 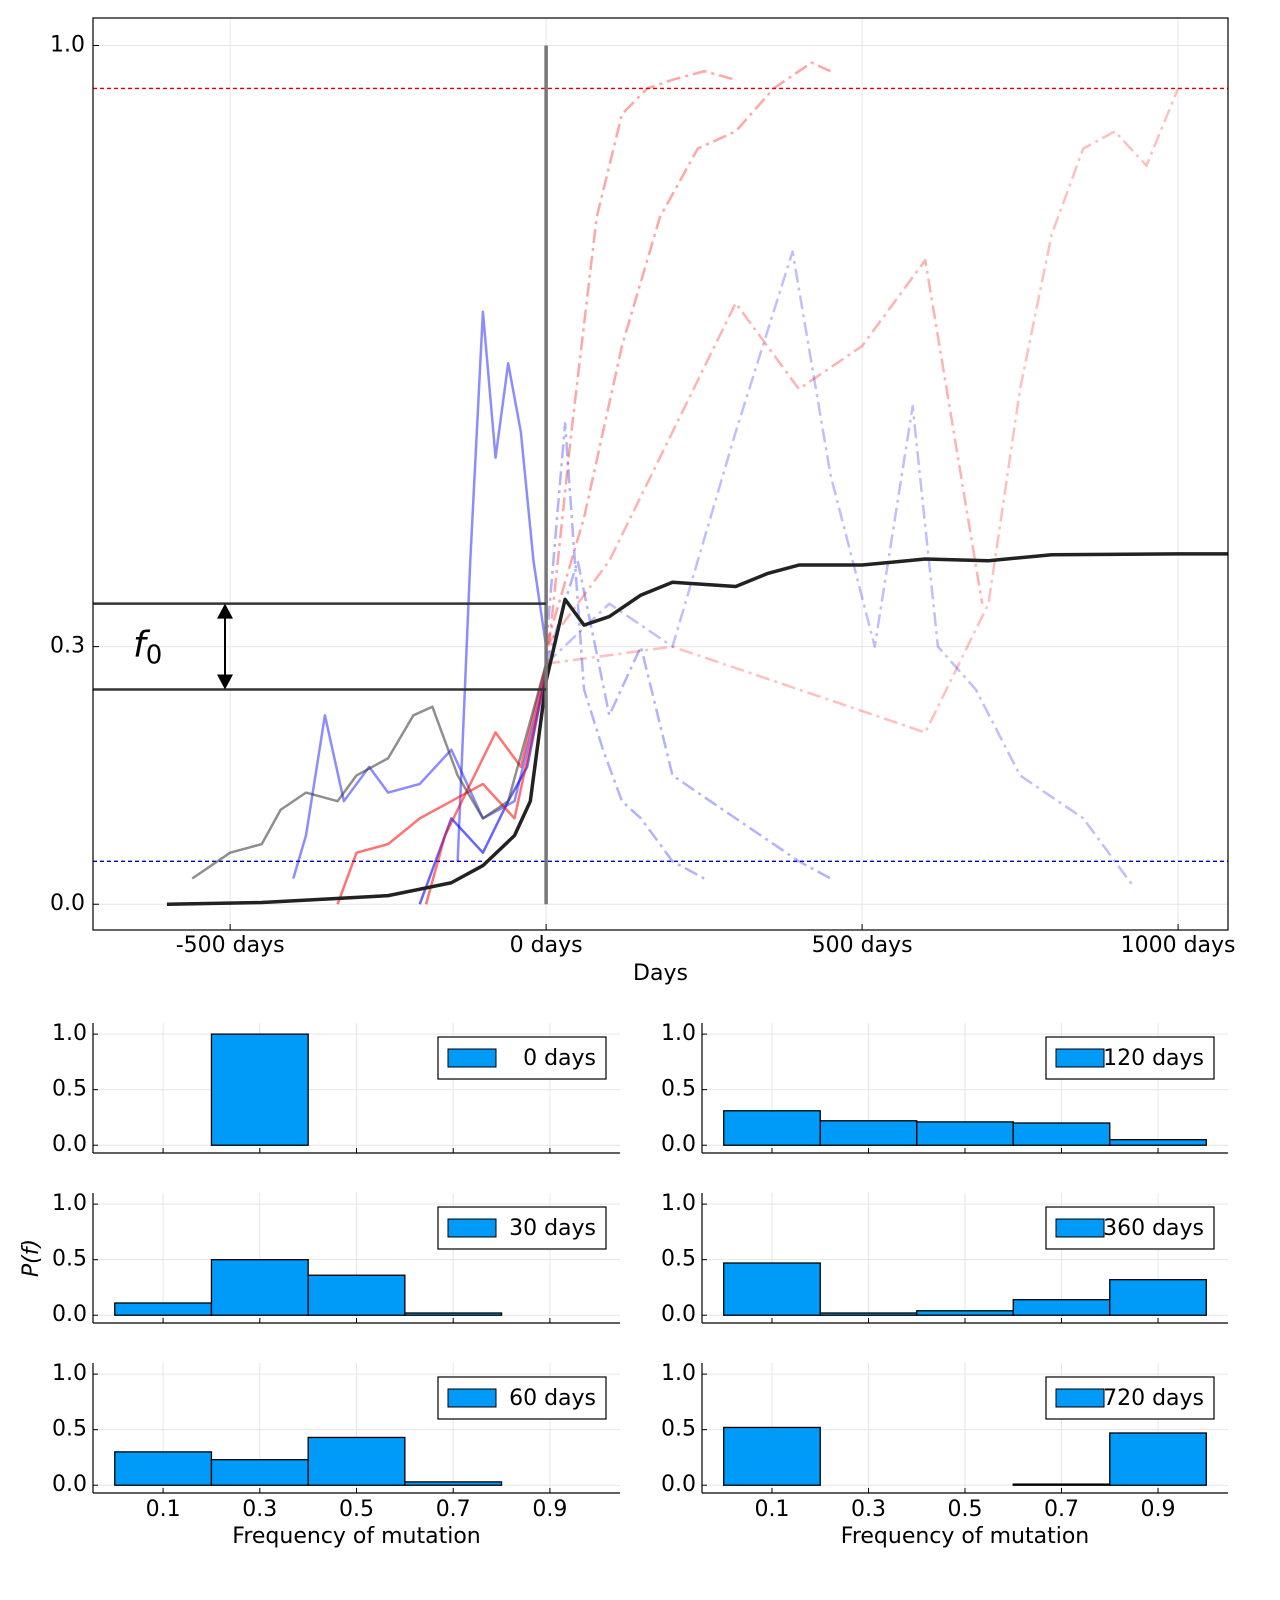 I want to click on histogram-panel: 0.0 0.5 1.0 0 days, so click(x=336, y=1089).